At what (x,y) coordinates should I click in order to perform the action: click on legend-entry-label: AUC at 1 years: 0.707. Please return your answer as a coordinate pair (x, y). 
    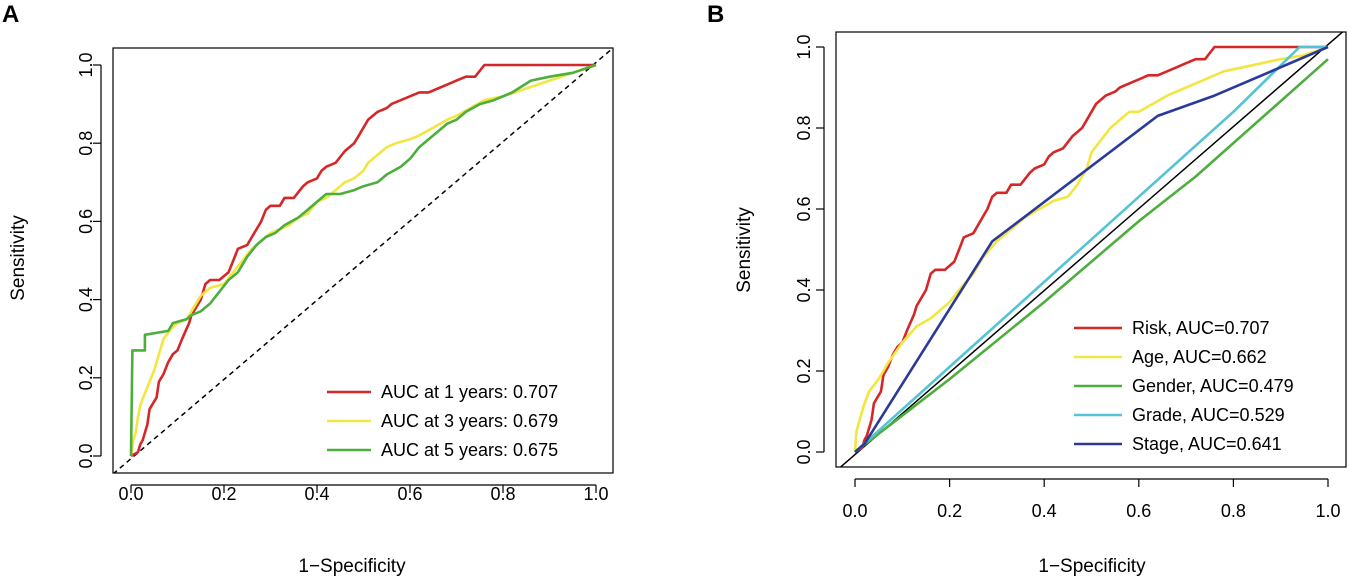
    Looking at the image, I should click on (469, 392).